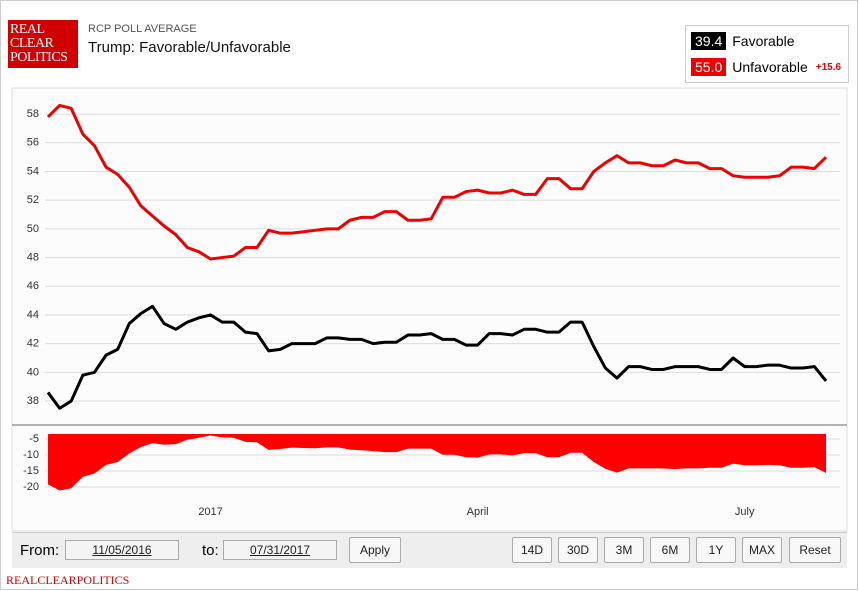 Image resolution: width=859 pixels, height=591 pixels. Describe the element at coordinates (40, 550) in the screenshot. I see `from-label: From:` at that location.